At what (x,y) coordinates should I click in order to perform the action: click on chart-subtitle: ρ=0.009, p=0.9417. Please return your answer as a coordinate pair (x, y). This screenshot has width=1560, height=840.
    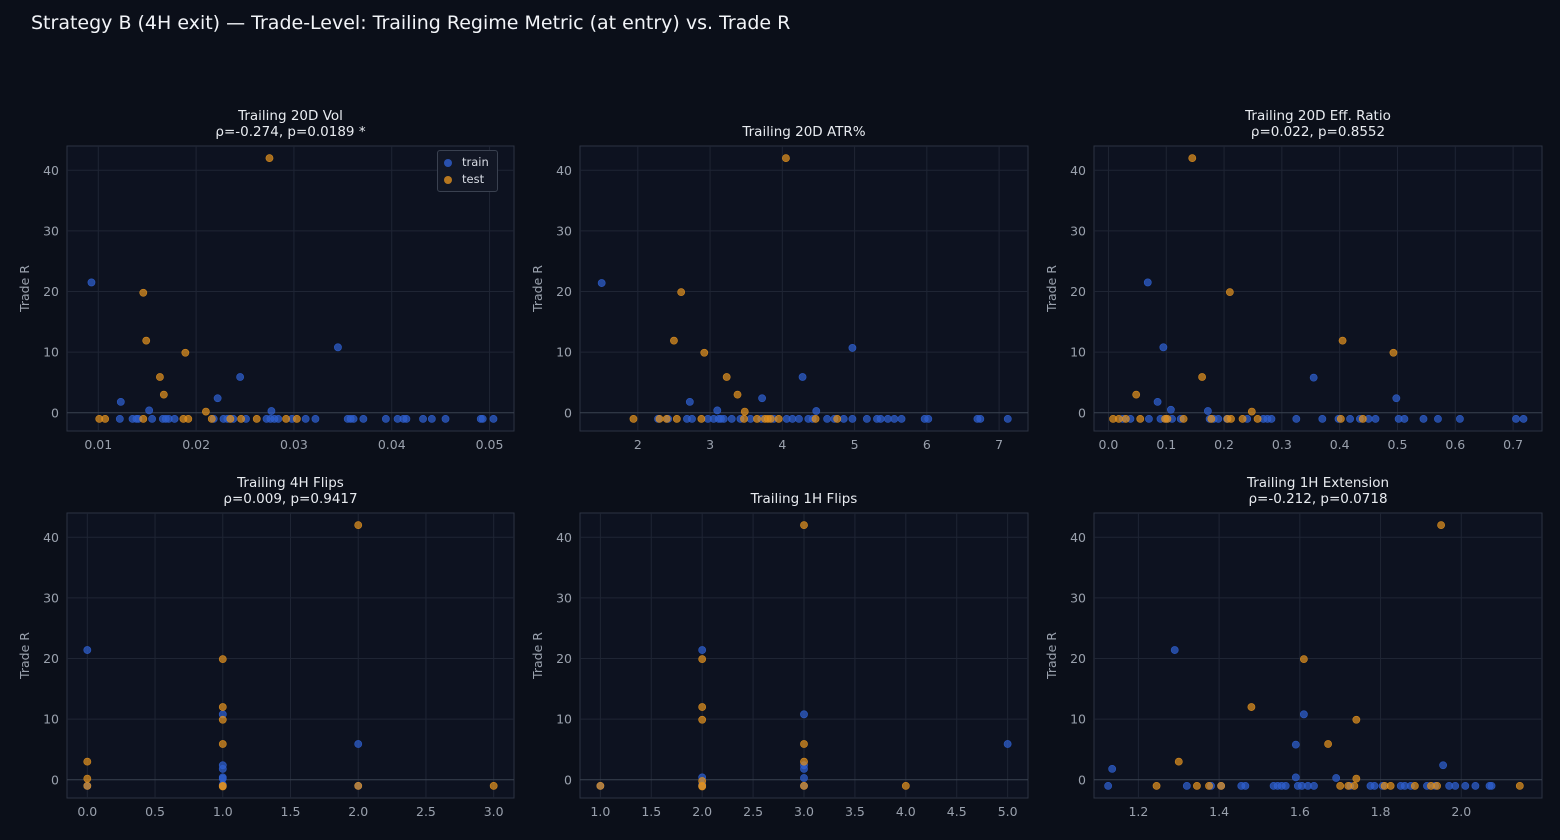
    Looking at the image, I should click on (290, 499).